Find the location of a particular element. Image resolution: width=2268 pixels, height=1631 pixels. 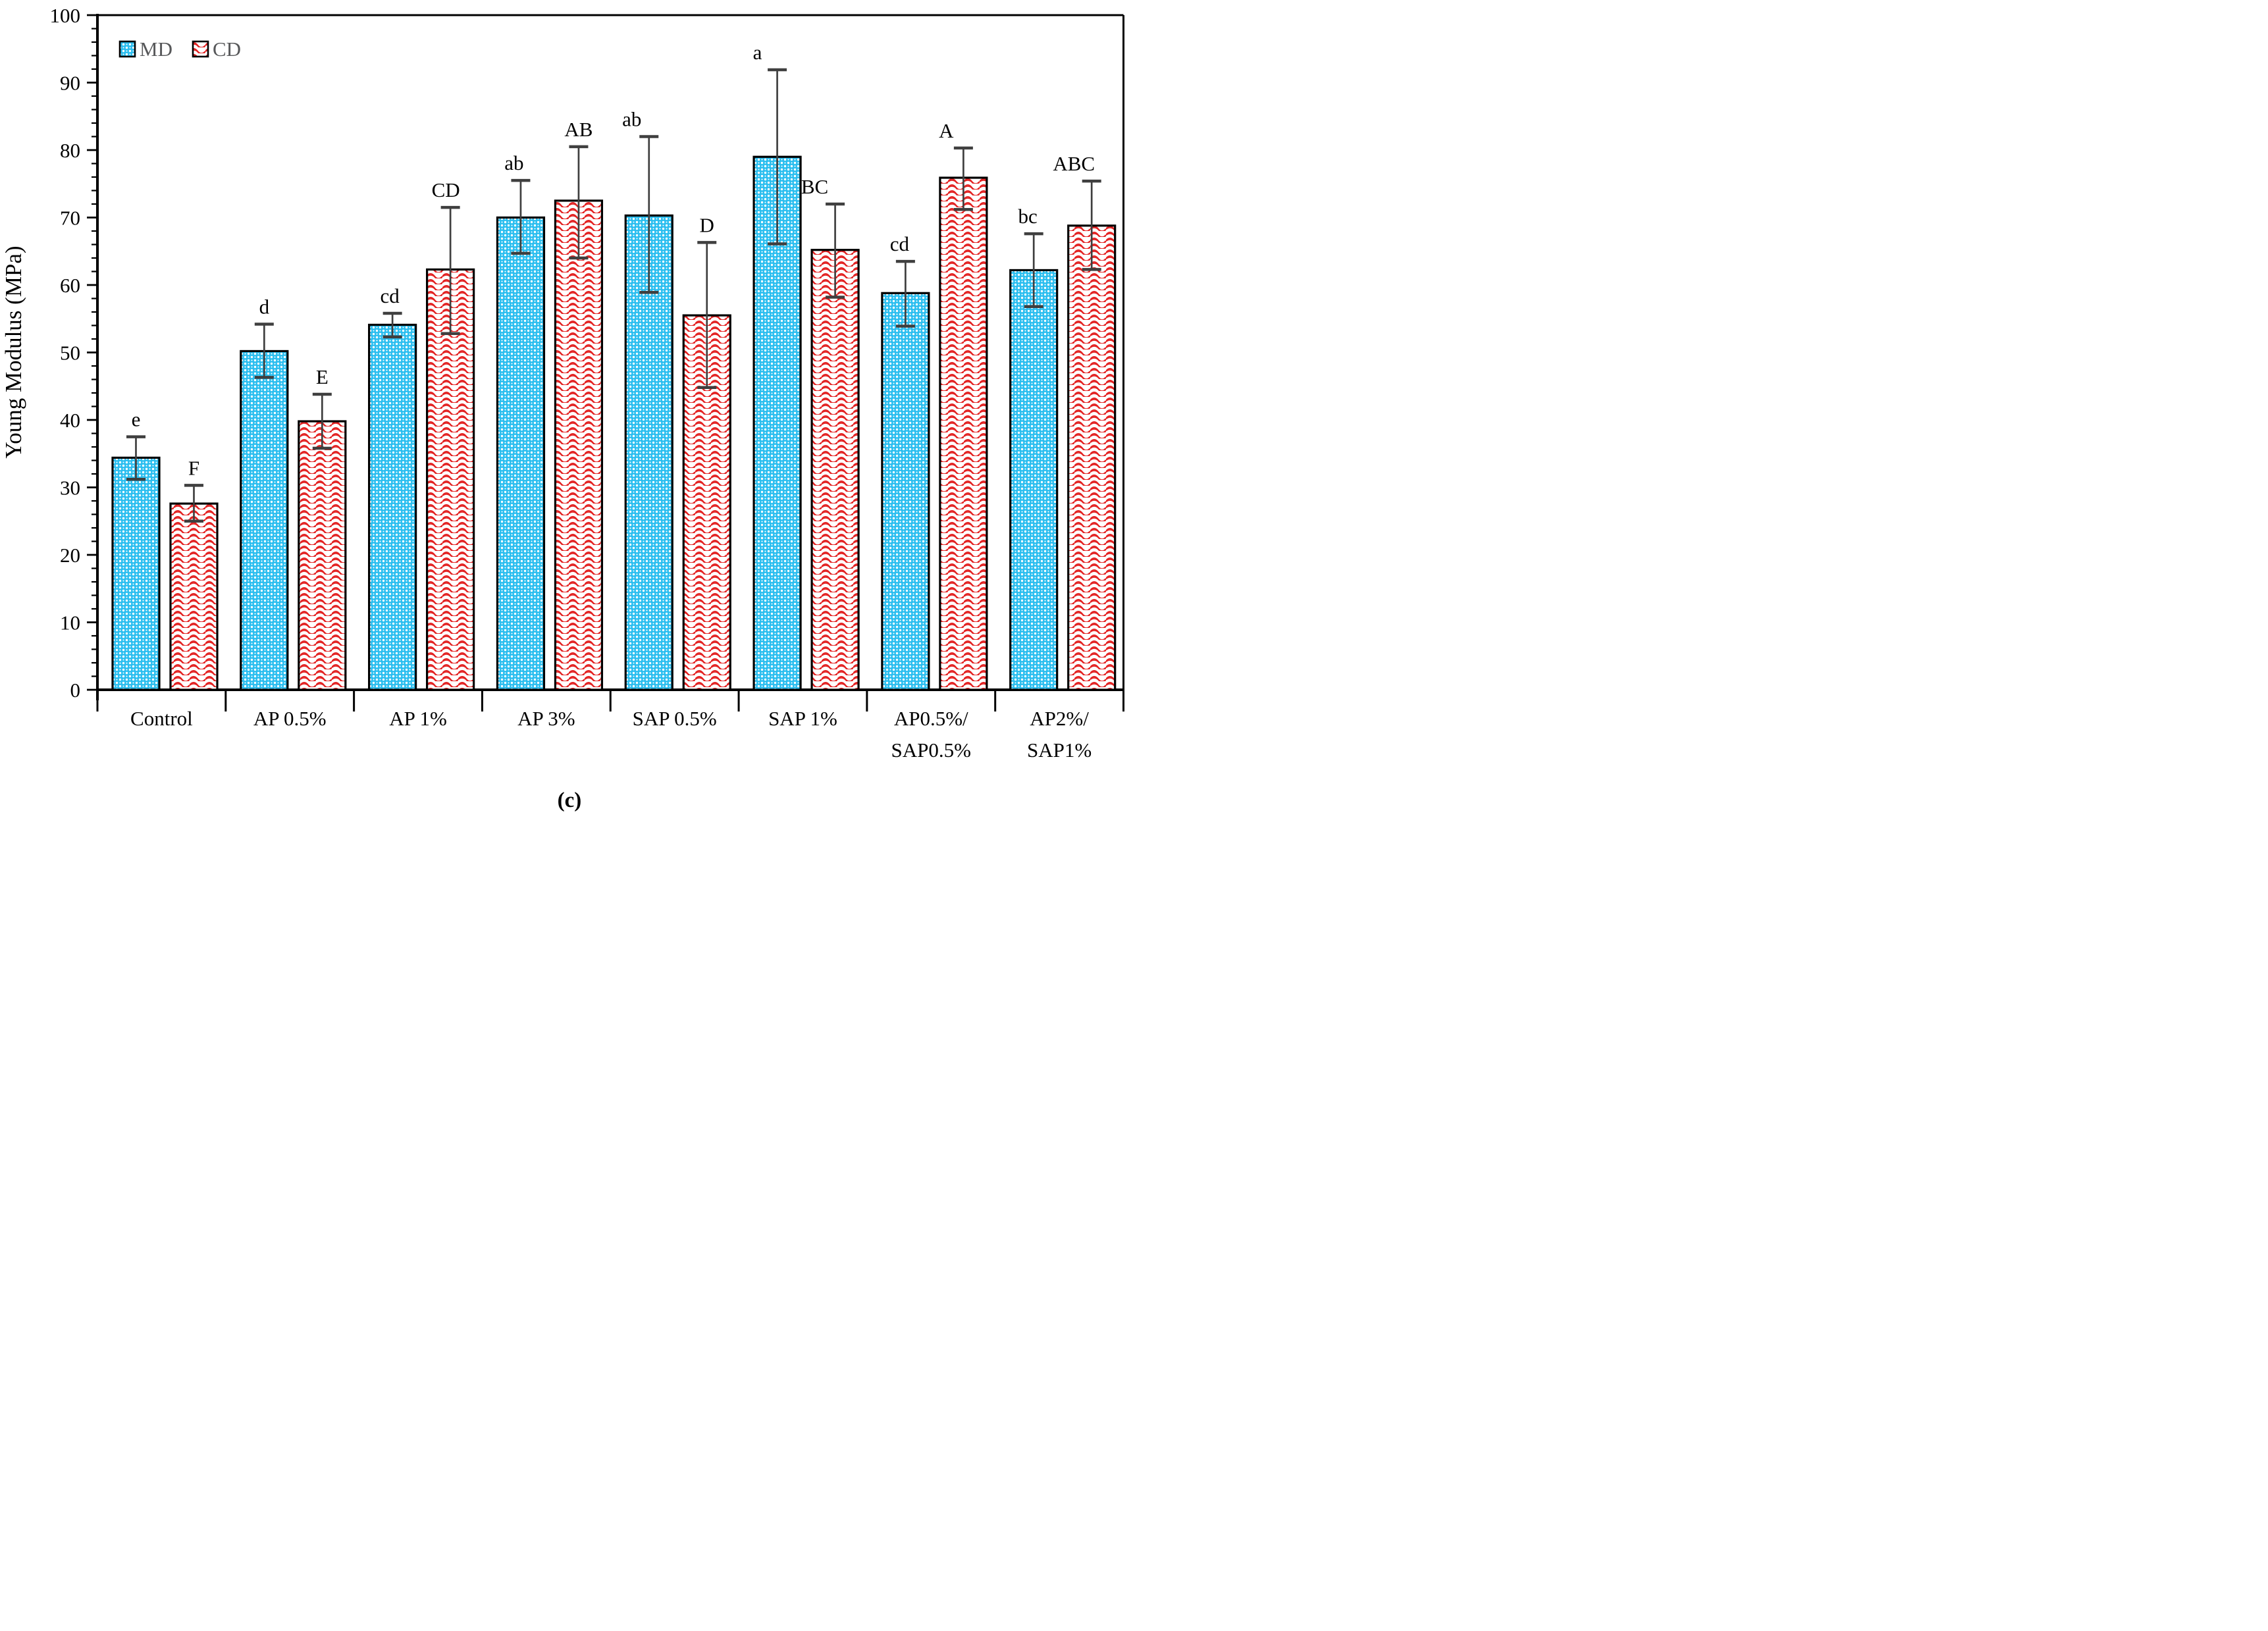

legend-md-label: MD is located at coordinates (156, 49).